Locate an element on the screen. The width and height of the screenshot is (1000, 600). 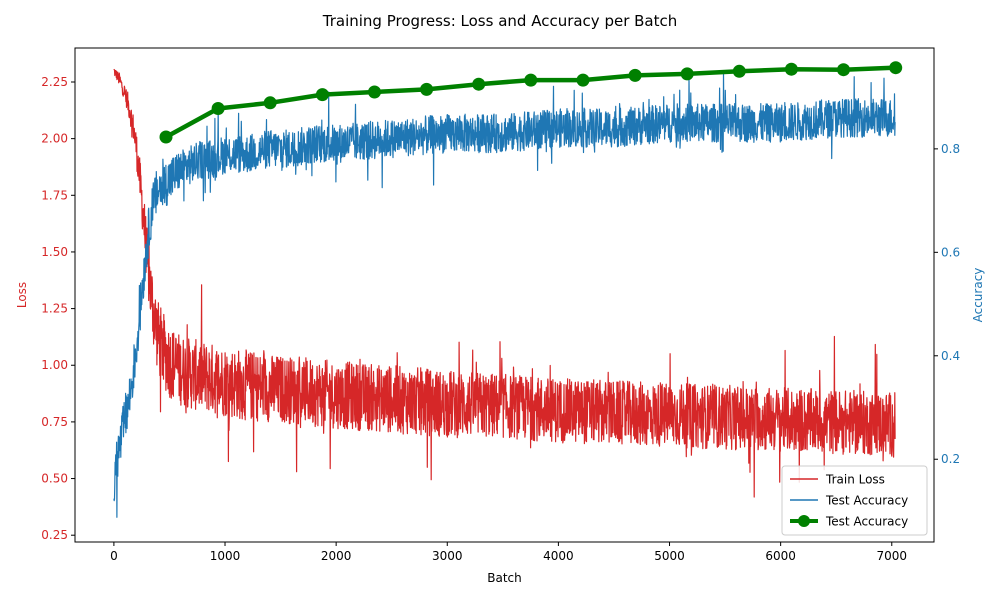
x-tick-label: 4000 is located at coordinates (558, 556).